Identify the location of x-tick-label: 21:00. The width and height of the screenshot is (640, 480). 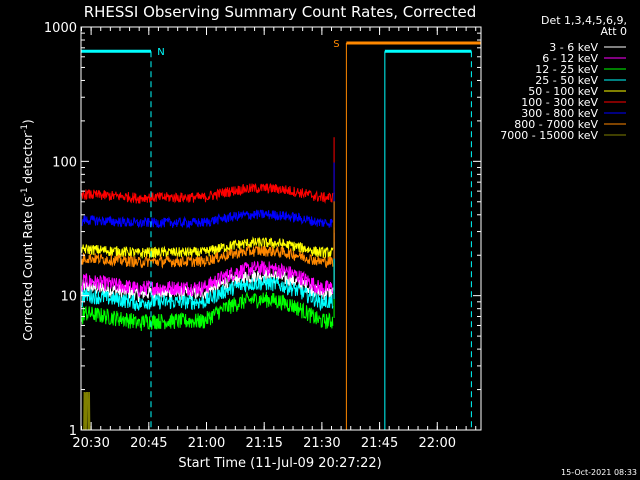
(206, 443).